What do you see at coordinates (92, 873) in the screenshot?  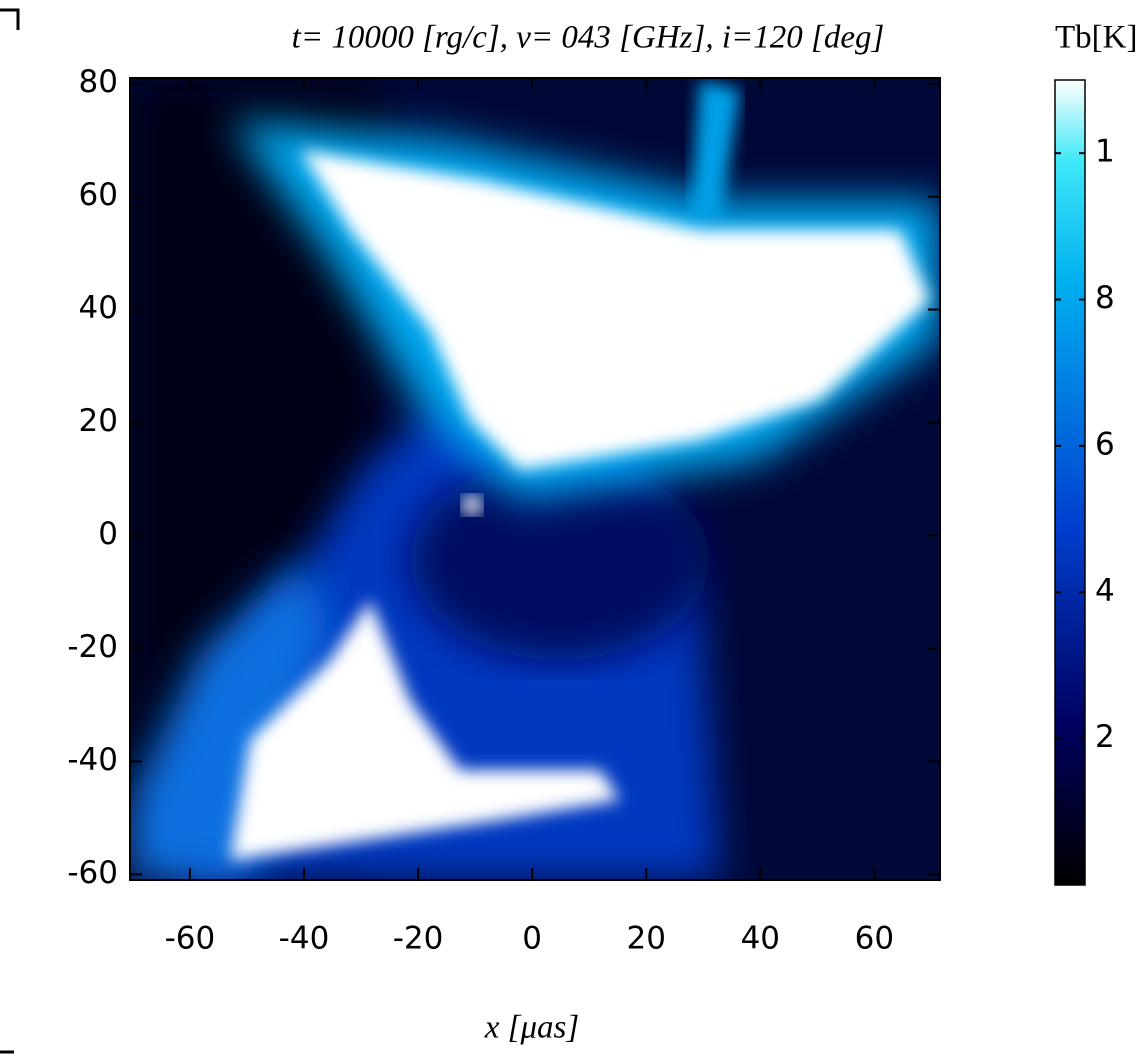 I see `y-tick-label: -60` at bounding box center [92, 873].